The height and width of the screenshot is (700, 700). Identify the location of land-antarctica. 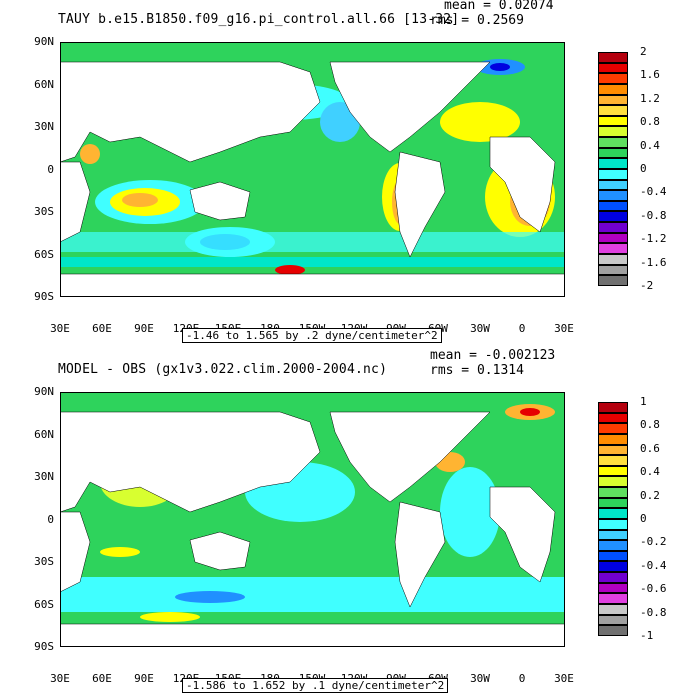
(312, 635).